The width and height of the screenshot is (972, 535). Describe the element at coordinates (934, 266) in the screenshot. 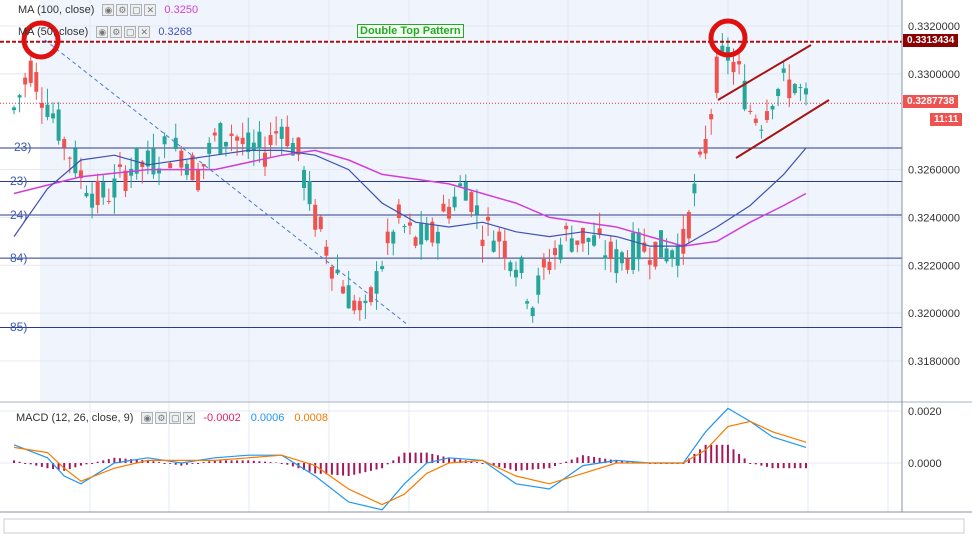

I see `price-tick-label: 0.3220000` at that location.